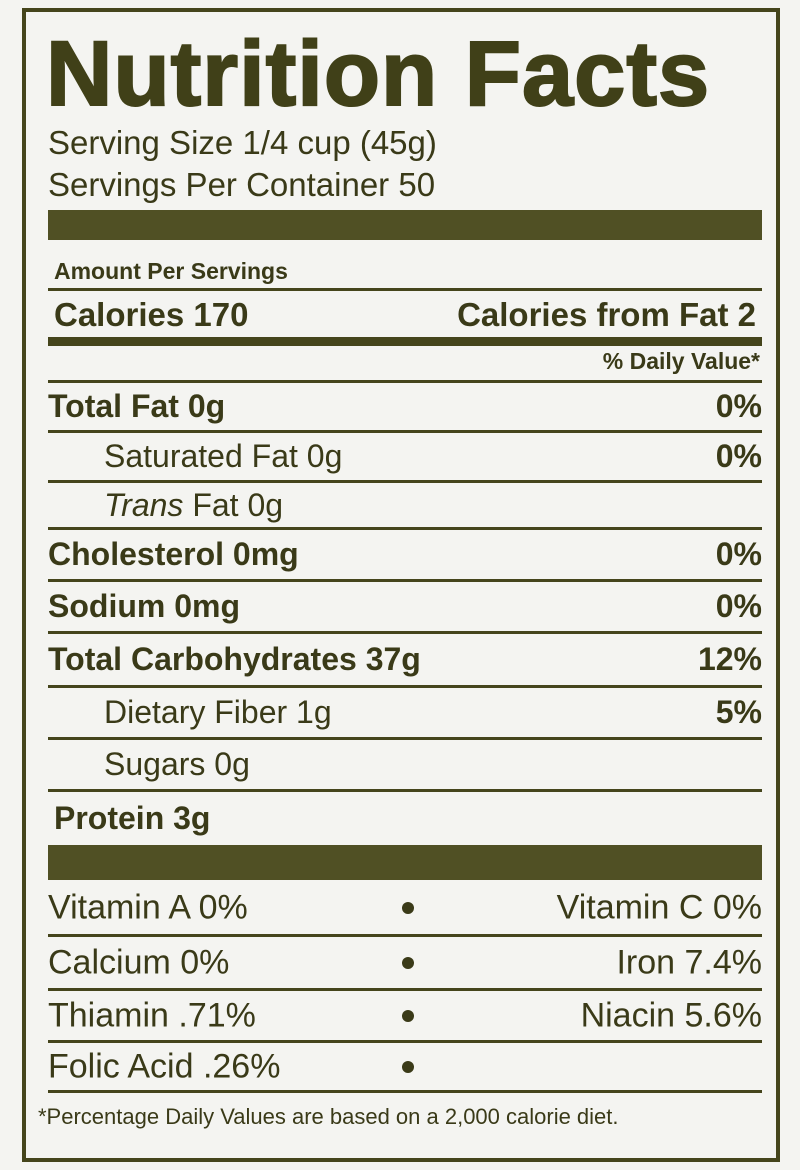 Image resolution: width=800 pixels, height=1170 pixels. I want to click on title: Nutrition Facts, so click(378, 74).